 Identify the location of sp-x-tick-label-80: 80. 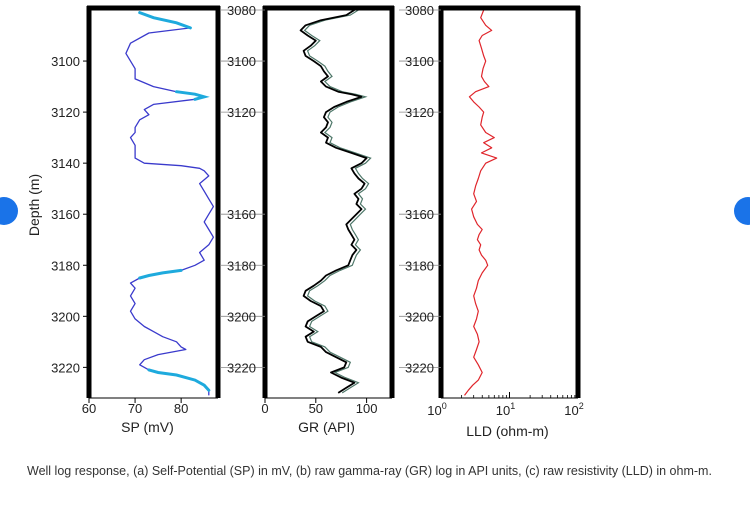
(181, 408).